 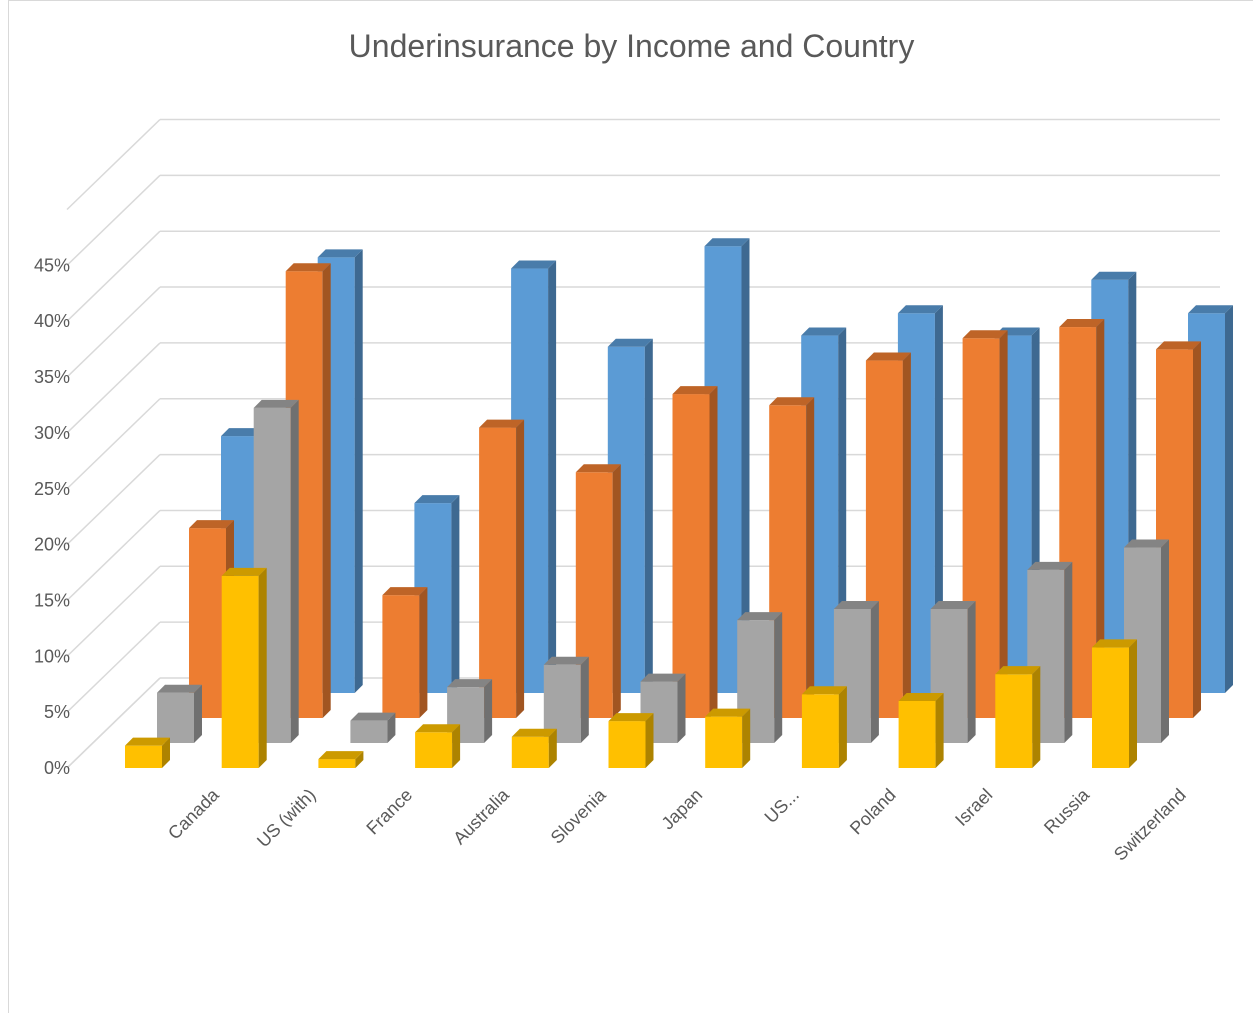 What do you see at coordinates (52, 489) in the screenshot?
I see `y-tick-label: 25%` at bounding box center [52, 489].